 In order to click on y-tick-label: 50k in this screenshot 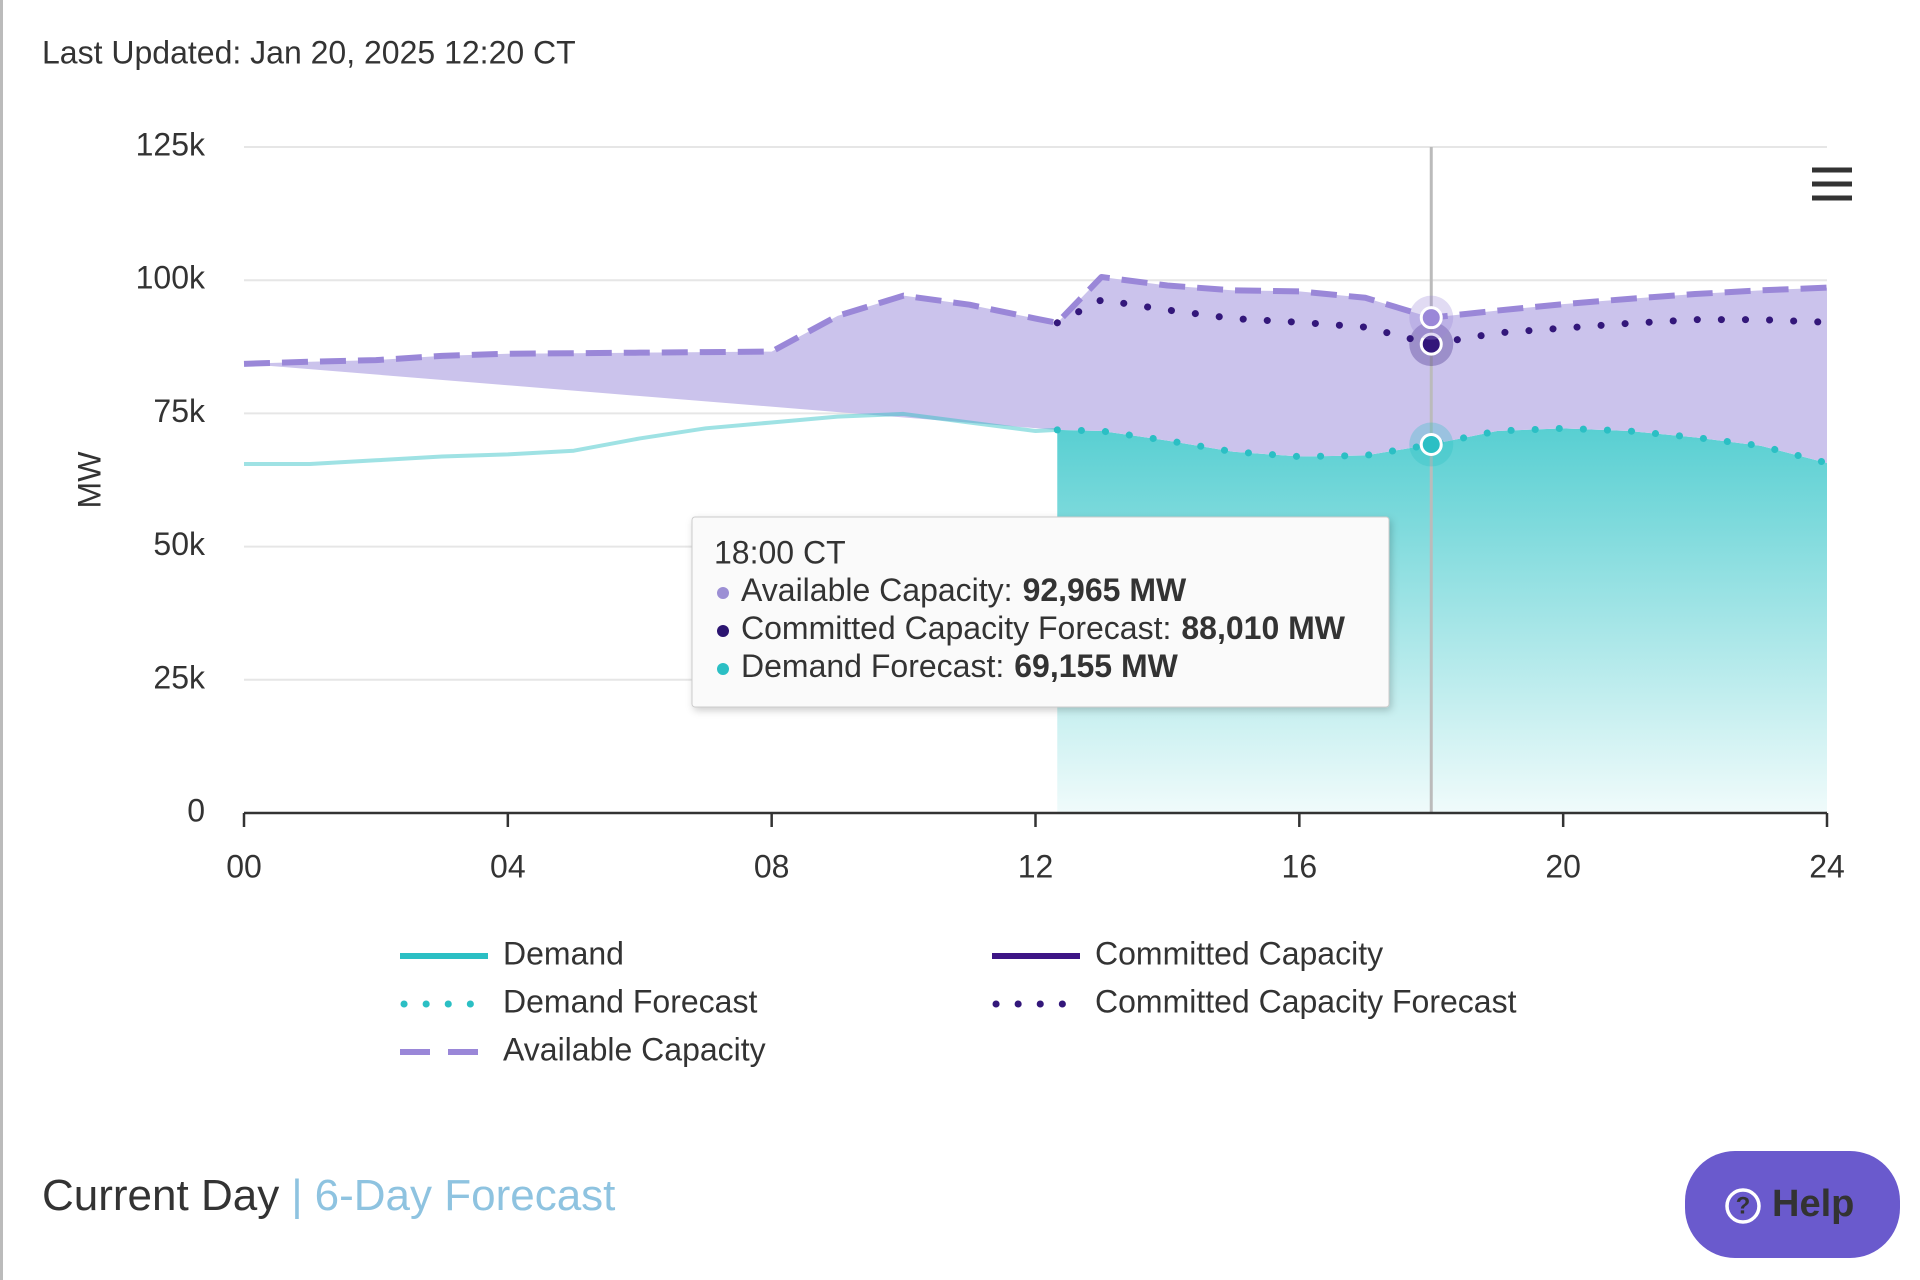, I will do `click(179, 544)`.